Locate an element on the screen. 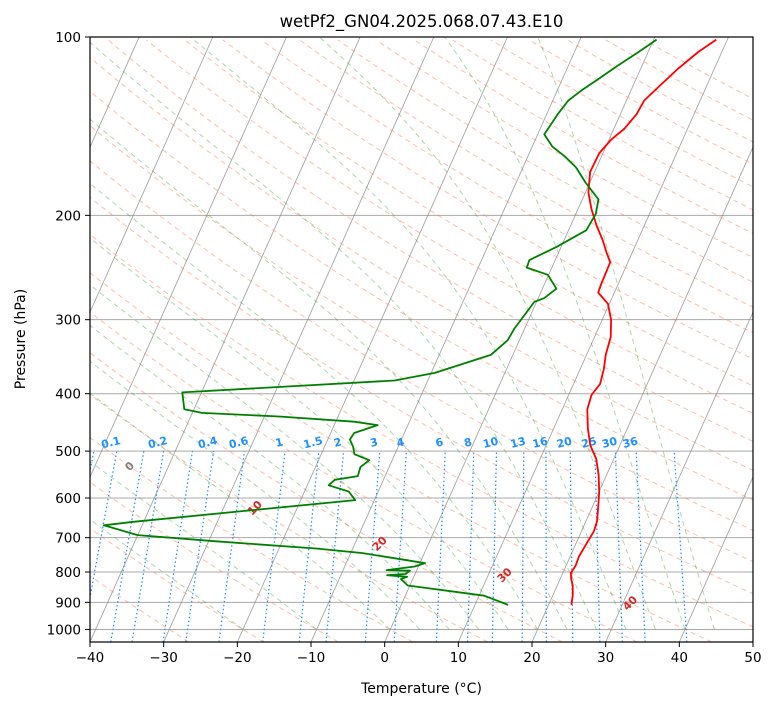  y-tick-label: 400 is located at coordinates (68, 395).